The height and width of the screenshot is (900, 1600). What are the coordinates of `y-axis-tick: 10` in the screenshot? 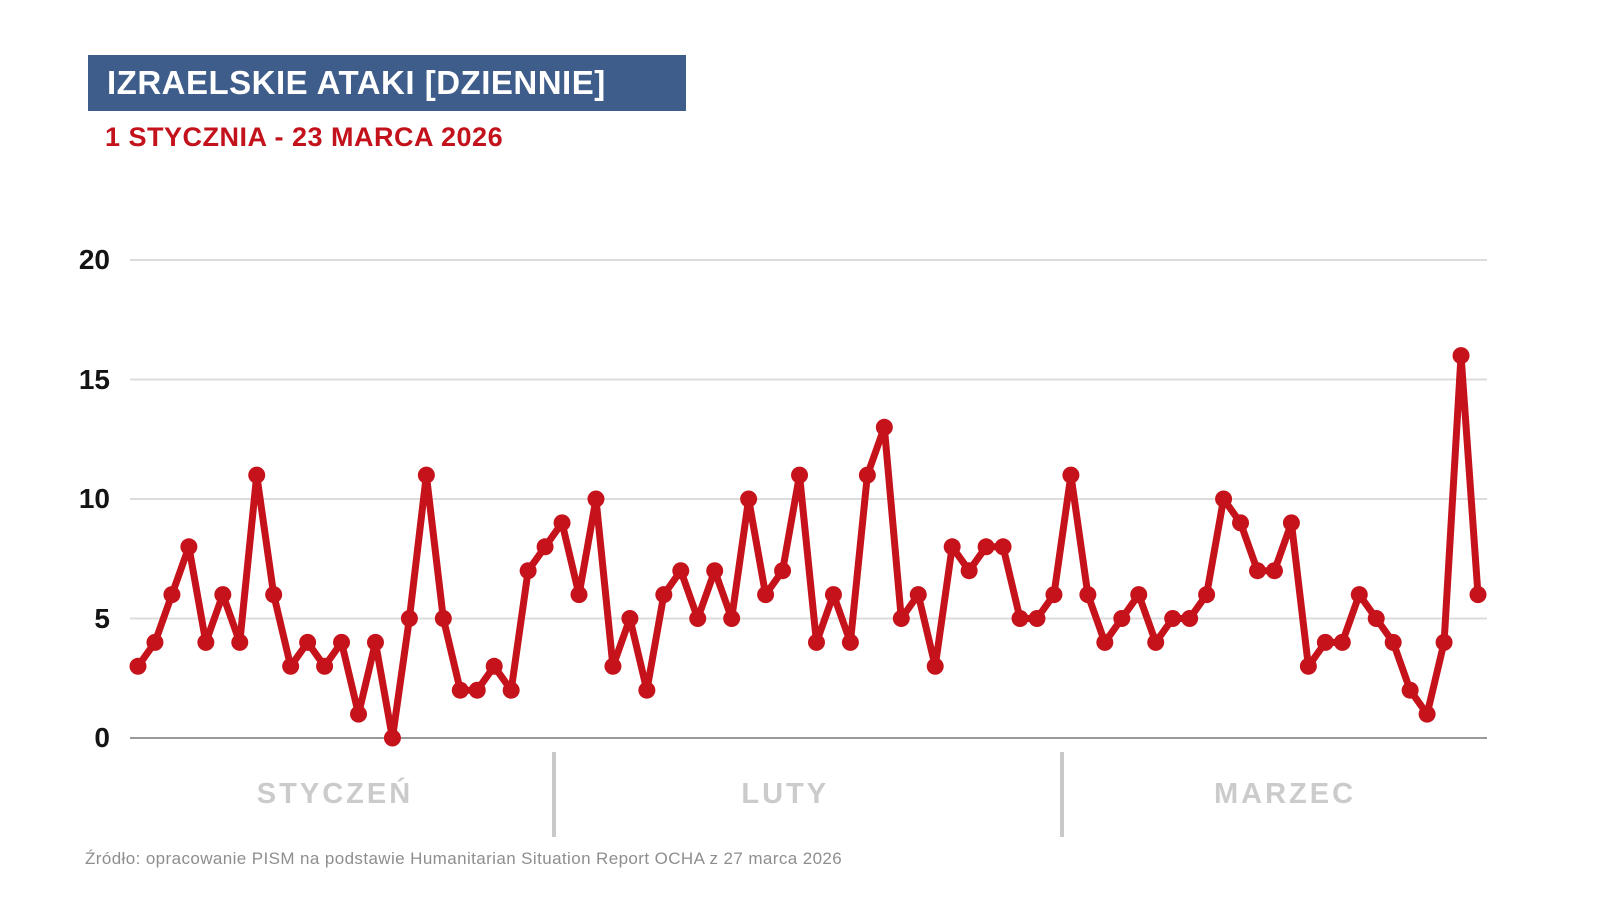 It's located at (94, 498).